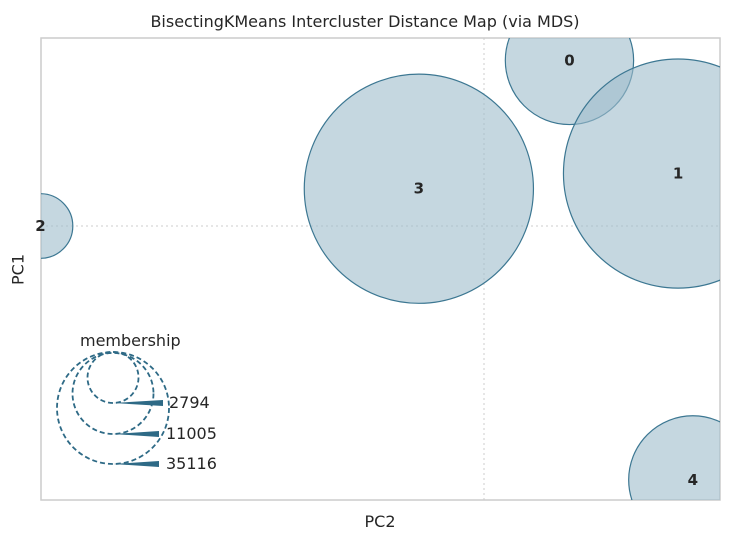 Image resolution: width=730 pixels, height=539 pixels. I want to click on legend-circle-large, so click(113, 408).